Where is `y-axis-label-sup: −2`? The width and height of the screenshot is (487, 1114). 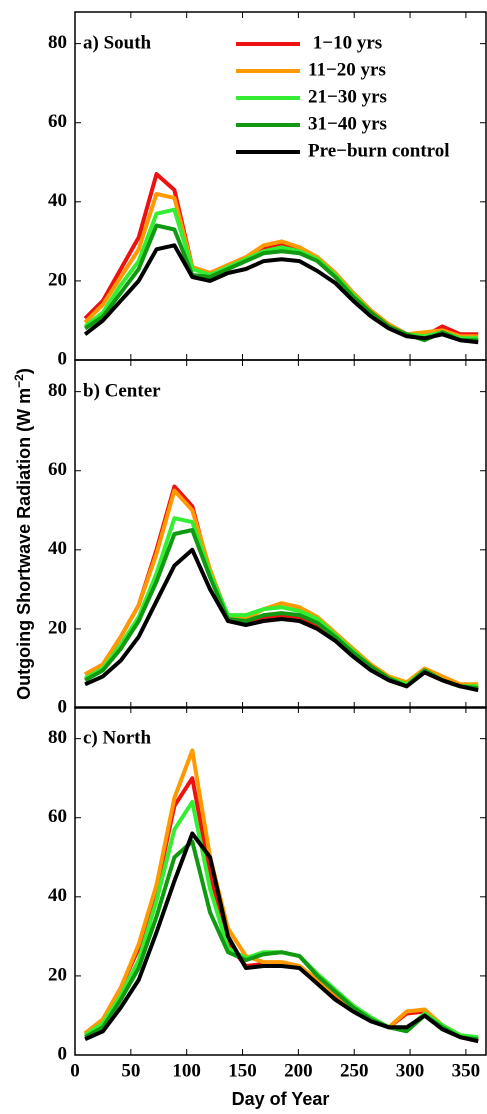 y-axis-label-sup: −2 is located at coordinates (19, 381).